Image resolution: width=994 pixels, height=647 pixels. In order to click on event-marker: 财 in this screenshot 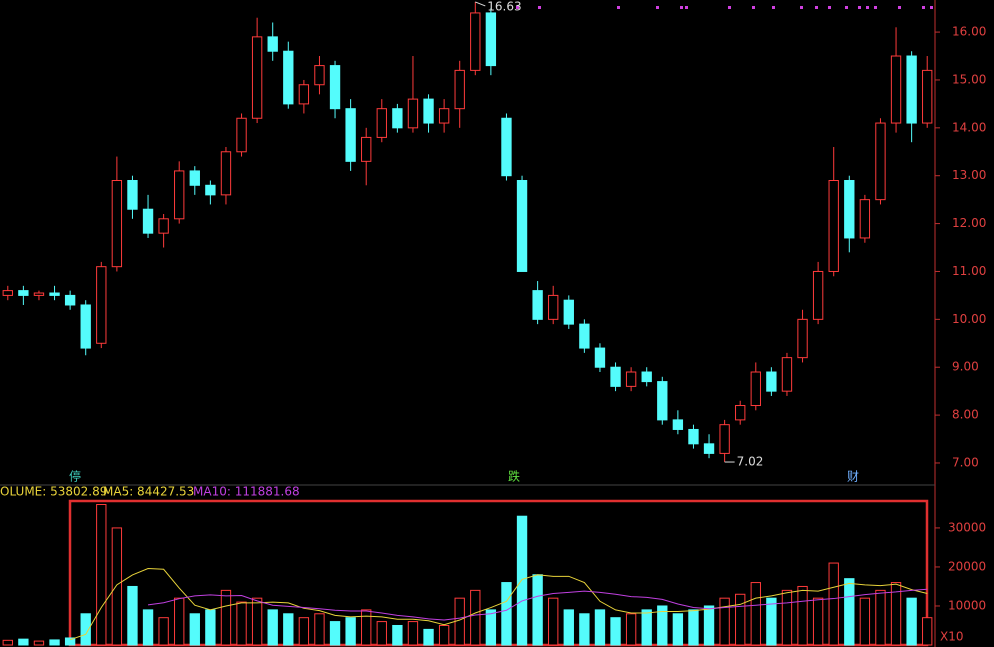, I will do `click(853, 477)`.